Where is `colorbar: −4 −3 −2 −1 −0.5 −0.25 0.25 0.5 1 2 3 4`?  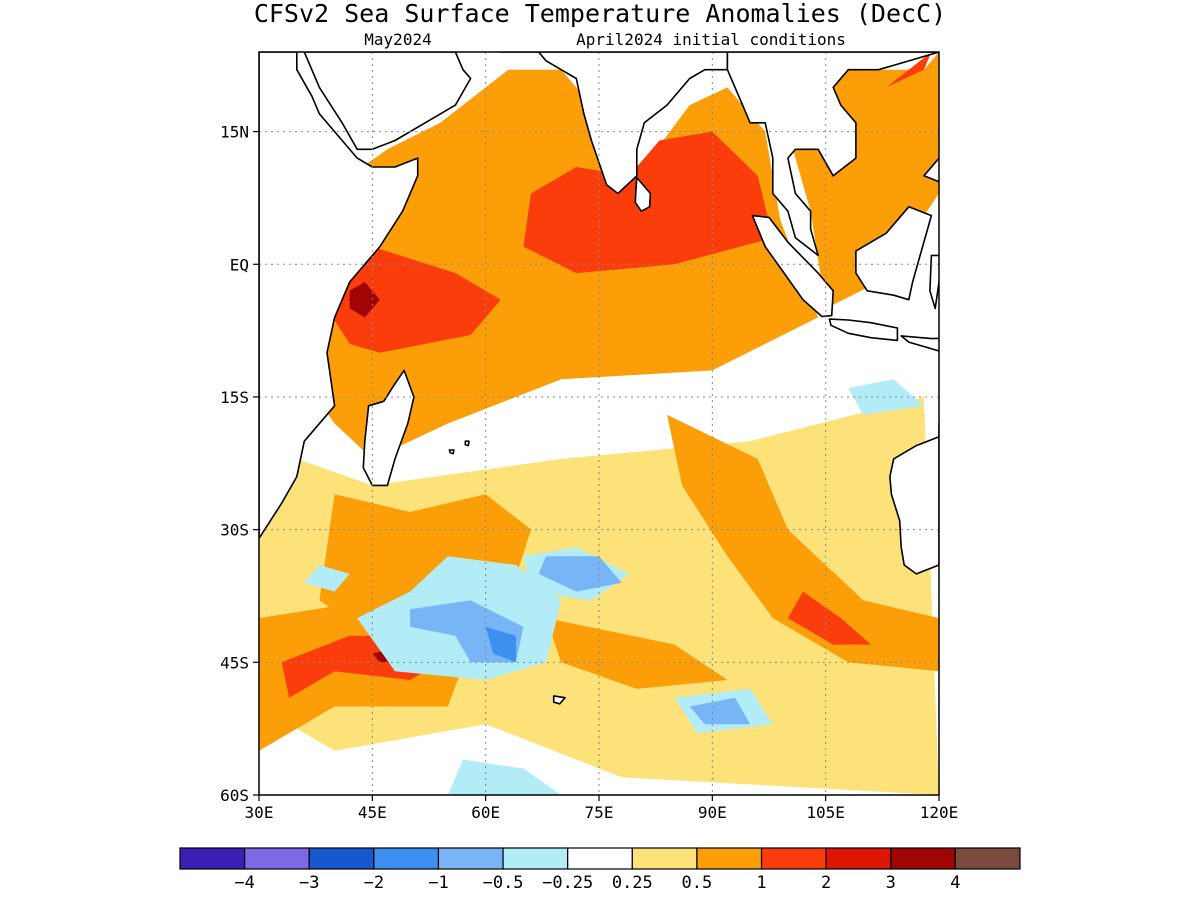 colorbar: −4 −3 −2 −1 −0.5 −0.25 0.25 0.5 1 2 3 4 is located at coordinates (600, 870).